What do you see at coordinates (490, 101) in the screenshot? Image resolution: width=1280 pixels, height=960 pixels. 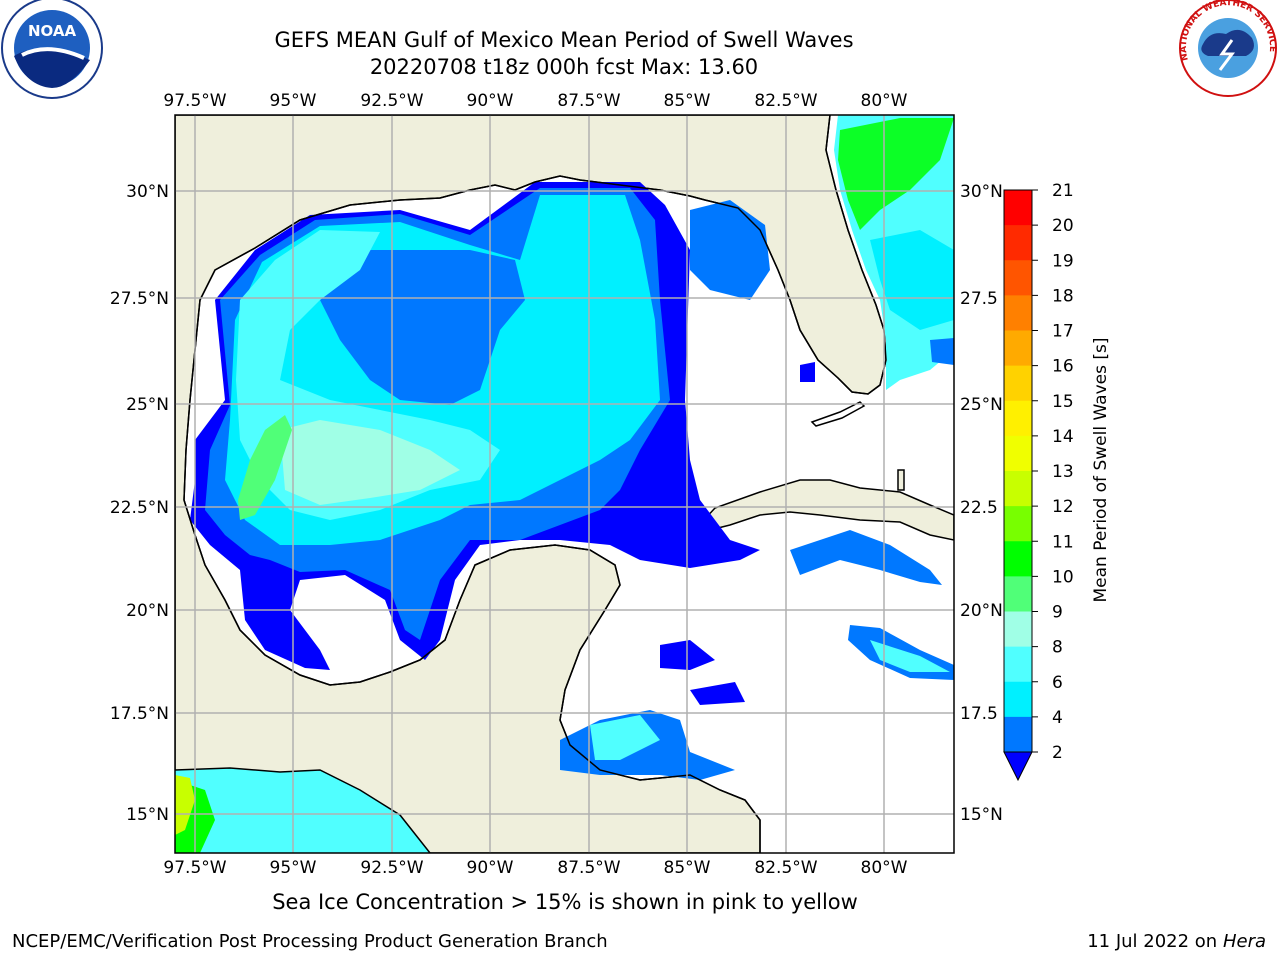 I see `lon-label-top: 90°W` at bounding box center [490, 101].